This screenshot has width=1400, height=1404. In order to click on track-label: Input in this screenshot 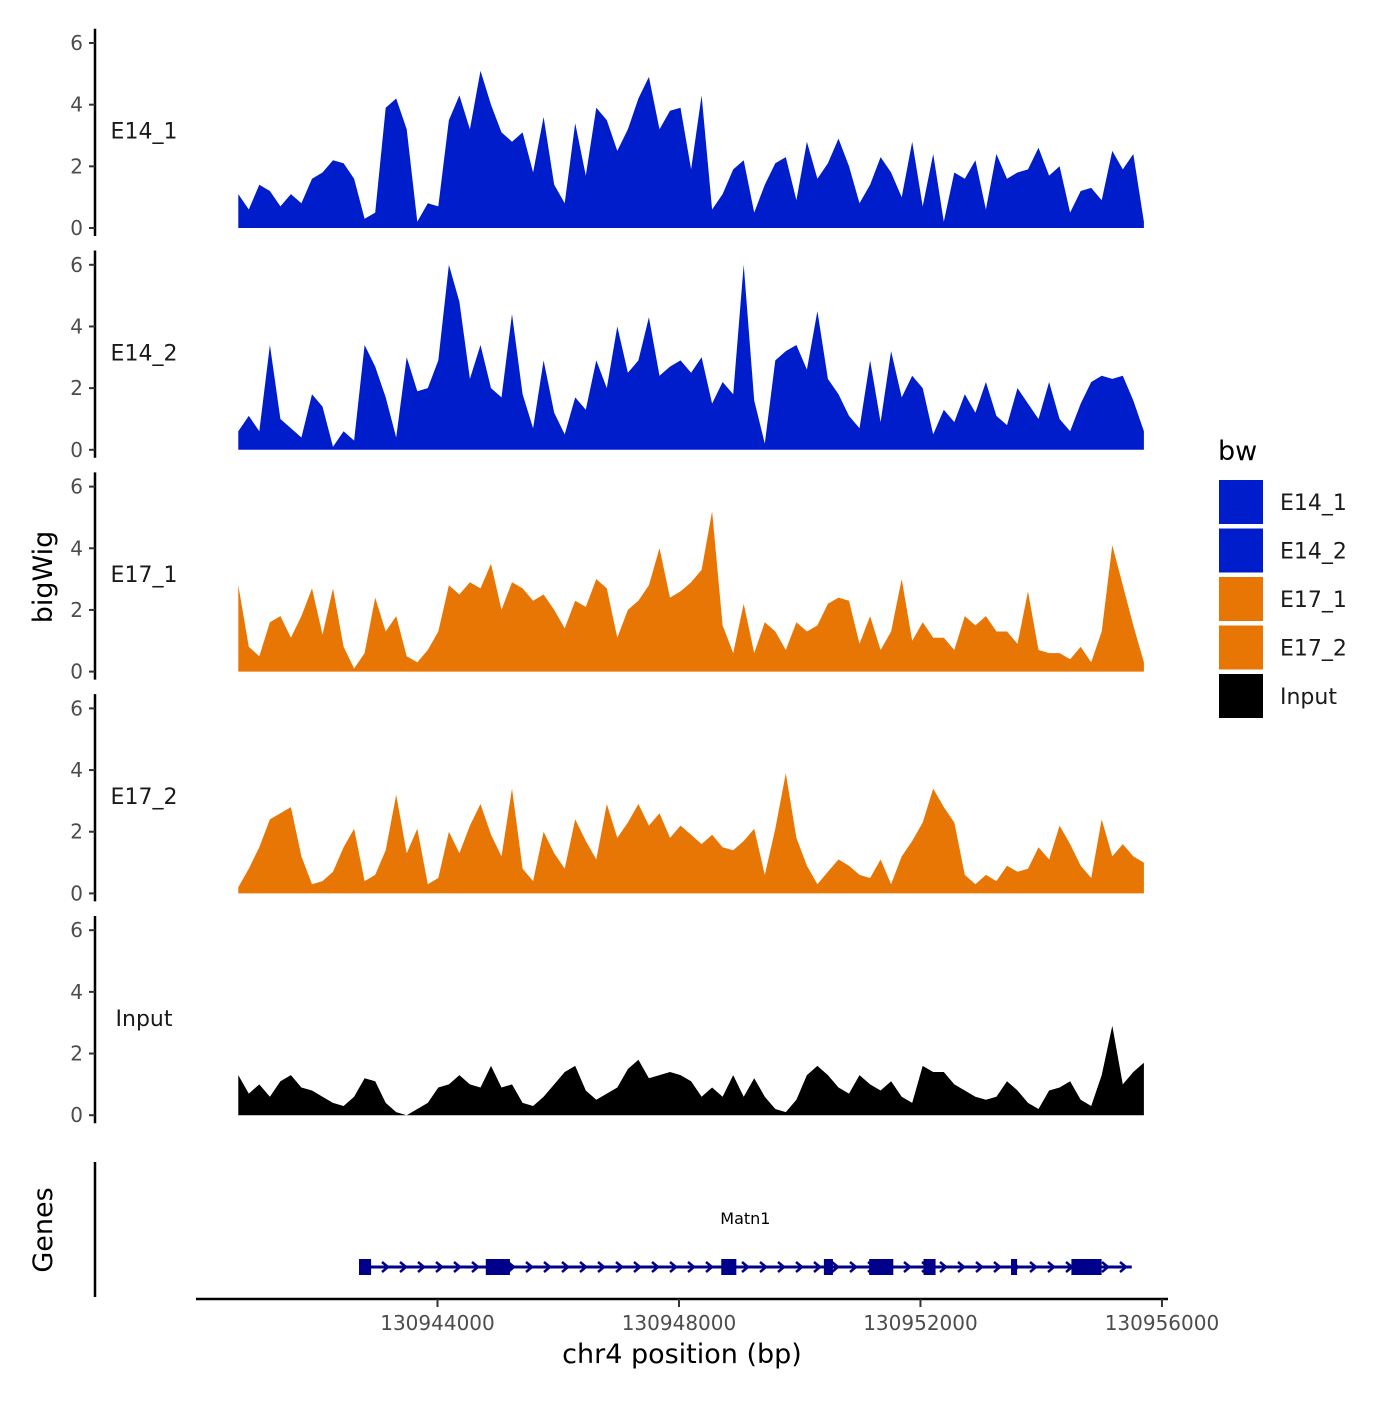, I will do `click(144, 1019)`.